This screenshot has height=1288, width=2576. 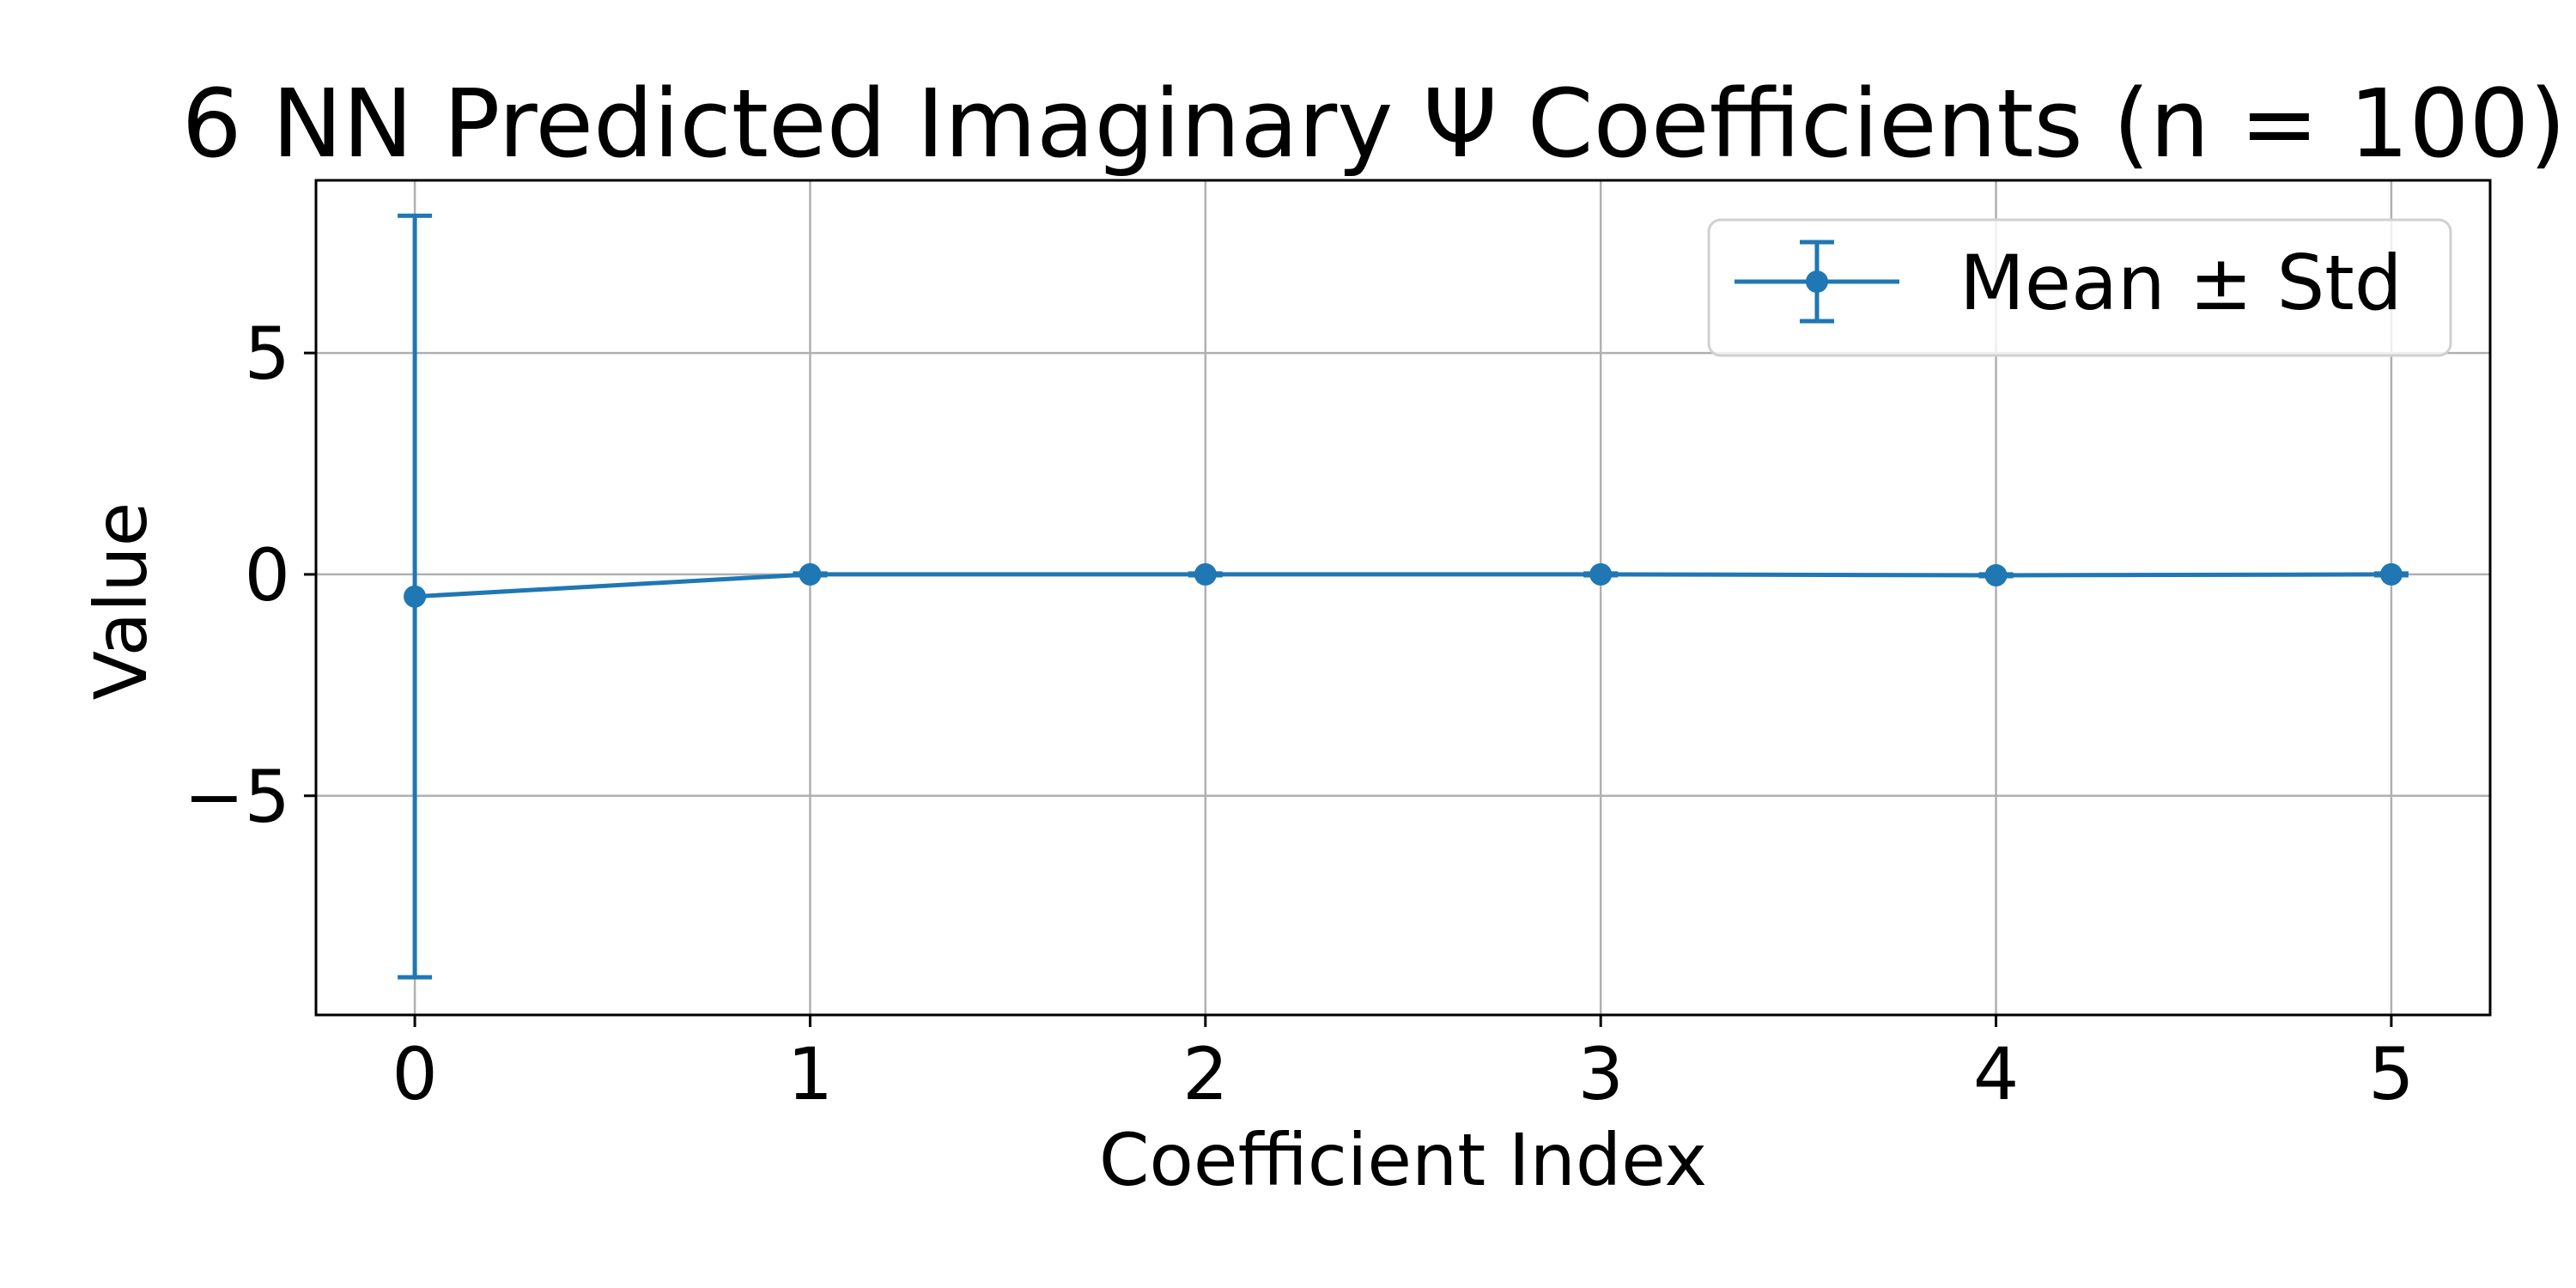 What do you see at coordinates (1600, 1074) in the screenshot?
I see `x-tick-label: 3` at bounding box center [1600, 1074].